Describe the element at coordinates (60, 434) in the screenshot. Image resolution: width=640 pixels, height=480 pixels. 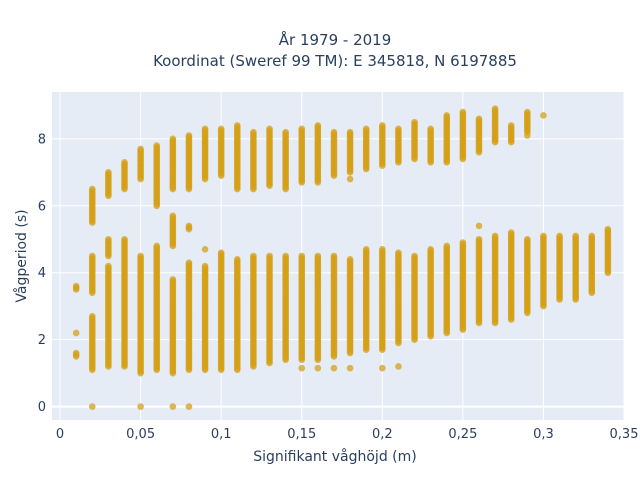
I see `x-tick-label: 0` at that location.